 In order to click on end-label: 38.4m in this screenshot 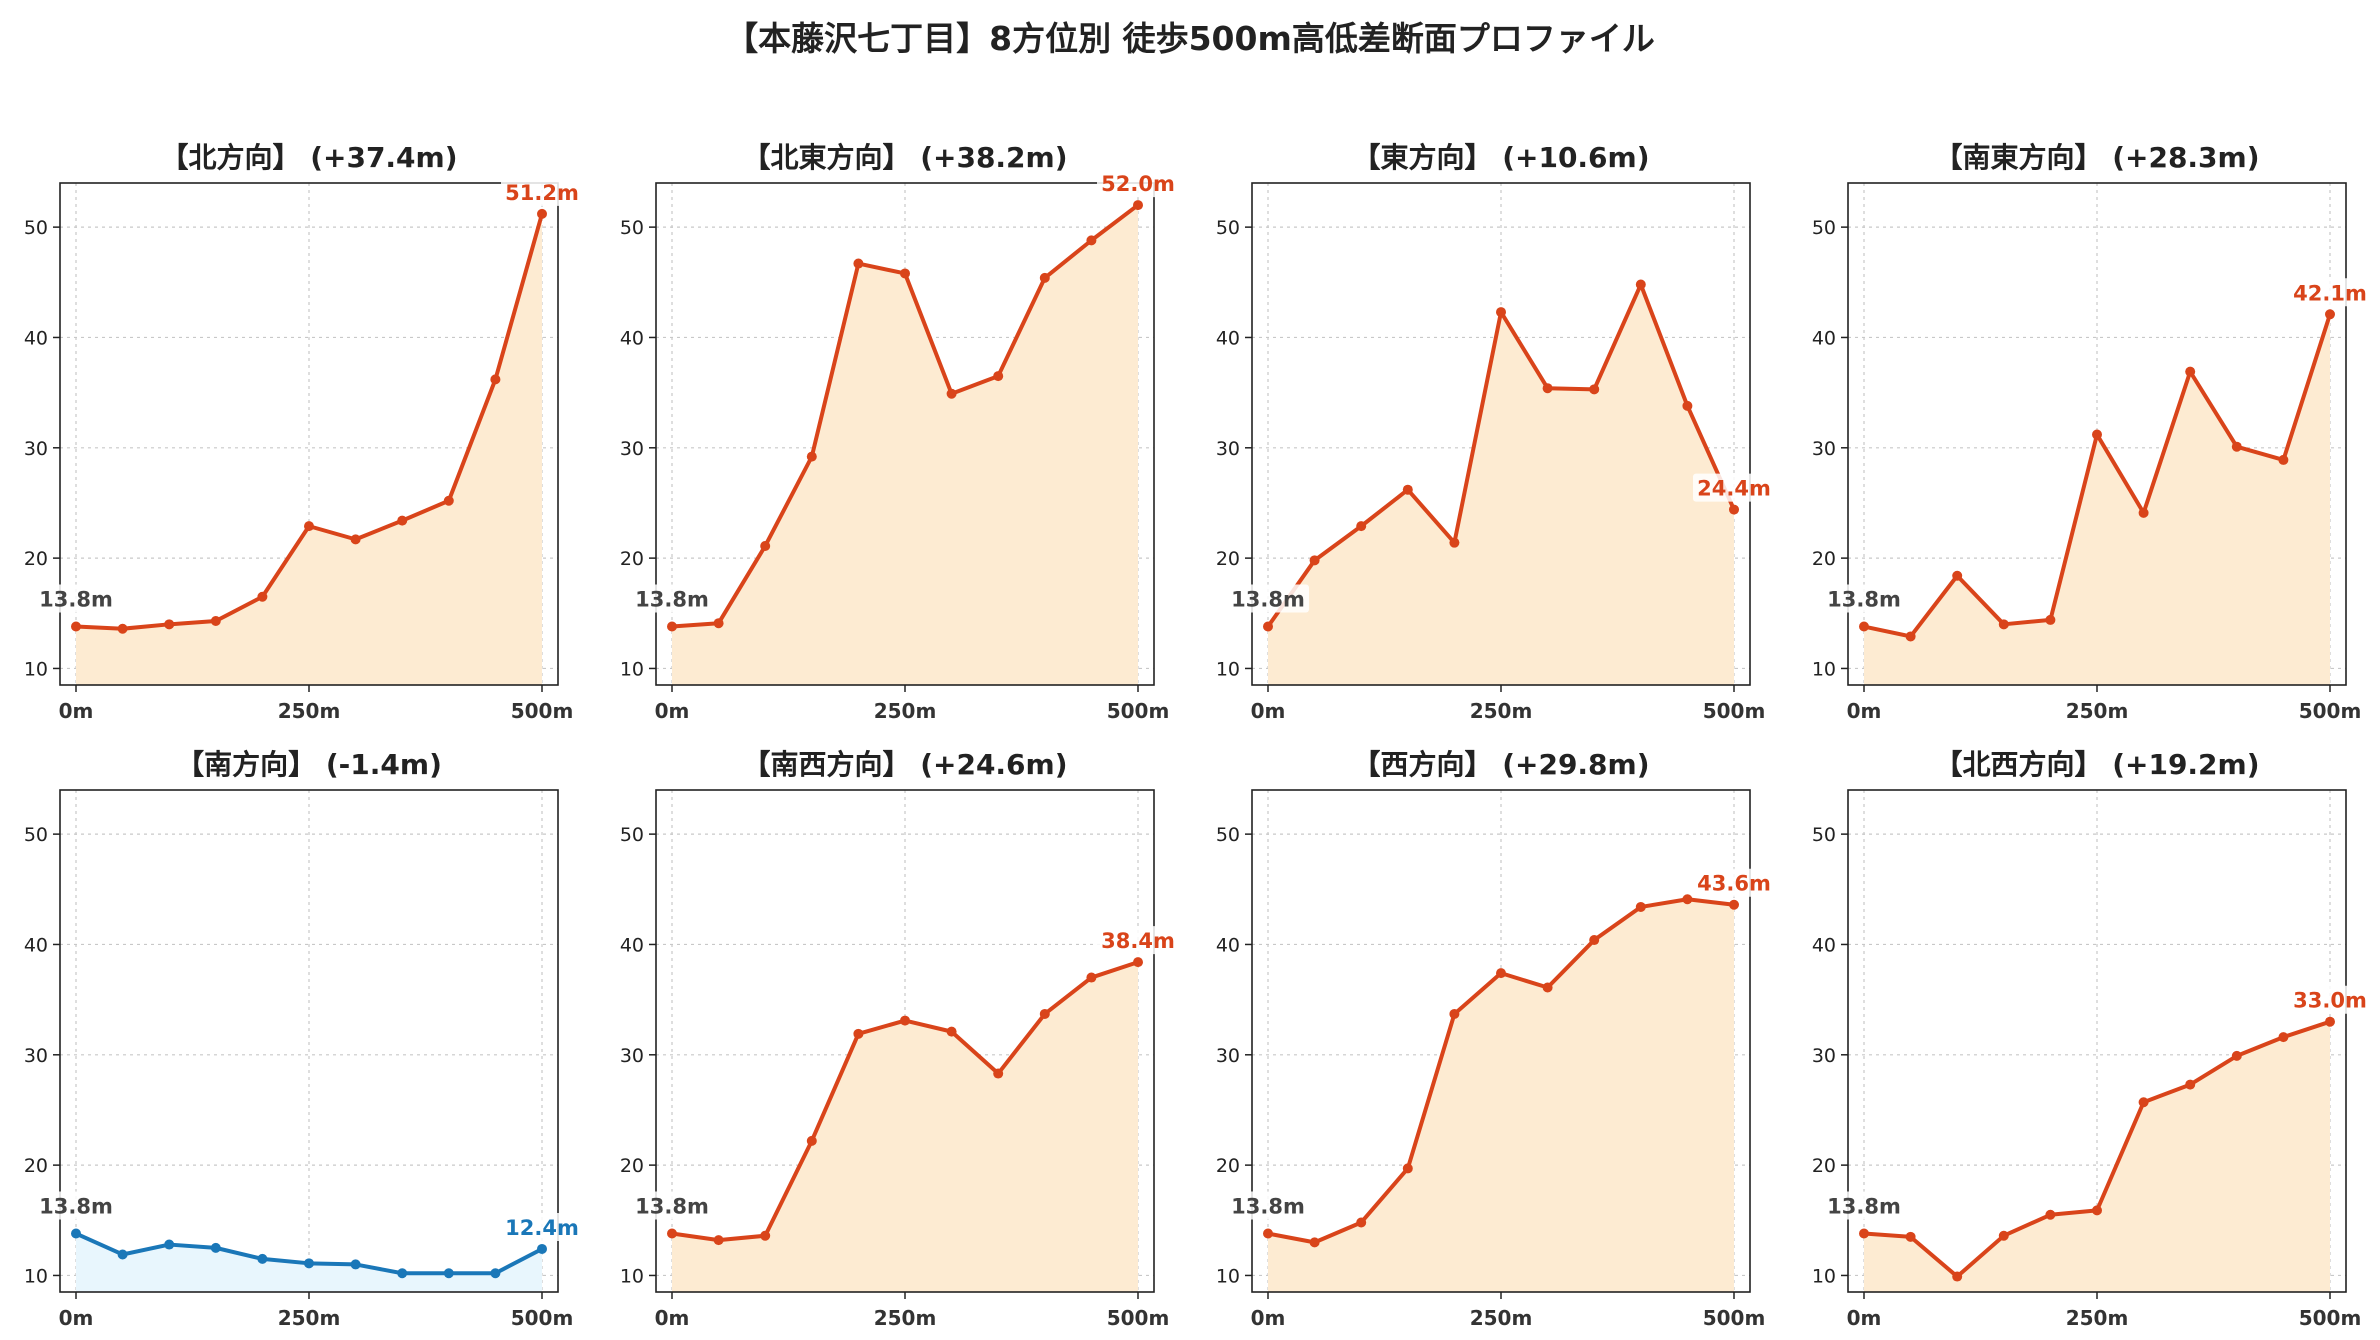, I will do `click(1138, 941)`.